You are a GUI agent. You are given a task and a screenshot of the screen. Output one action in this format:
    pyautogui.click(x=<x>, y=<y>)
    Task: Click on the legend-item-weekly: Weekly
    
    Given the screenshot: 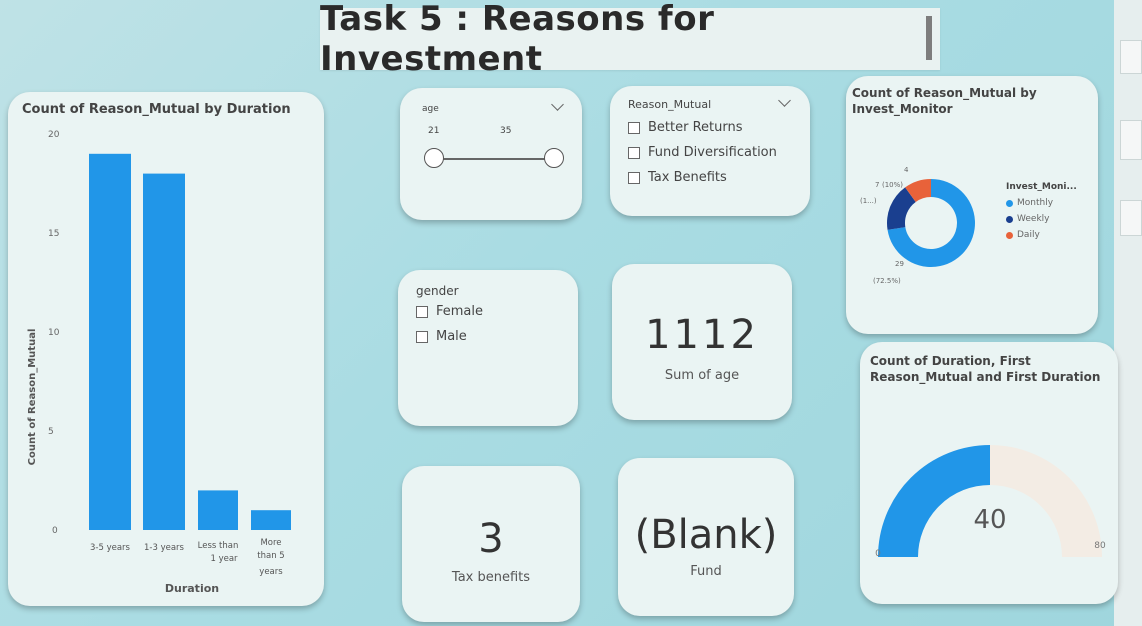 What is the action you would take?
    pyautogui.click(x=1041, y=219)
    